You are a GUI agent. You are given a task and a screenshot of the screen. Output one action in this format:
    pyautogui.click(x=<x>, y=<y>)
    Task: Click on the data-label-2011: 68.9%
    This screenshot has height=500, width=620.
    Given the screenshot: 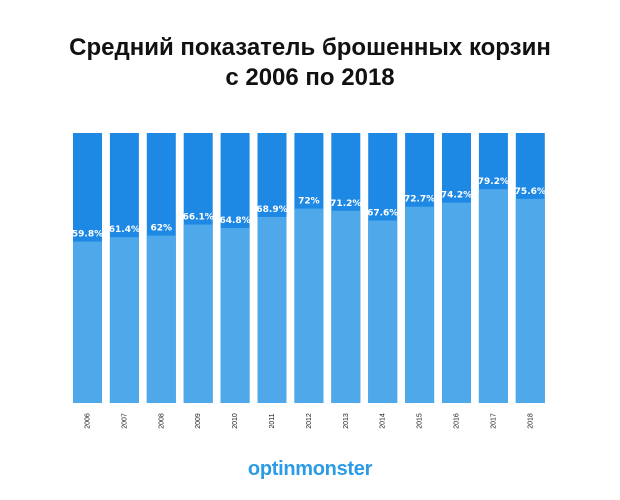 What is the action you would take?
    pyautogui.click(x=271, y=210)
    